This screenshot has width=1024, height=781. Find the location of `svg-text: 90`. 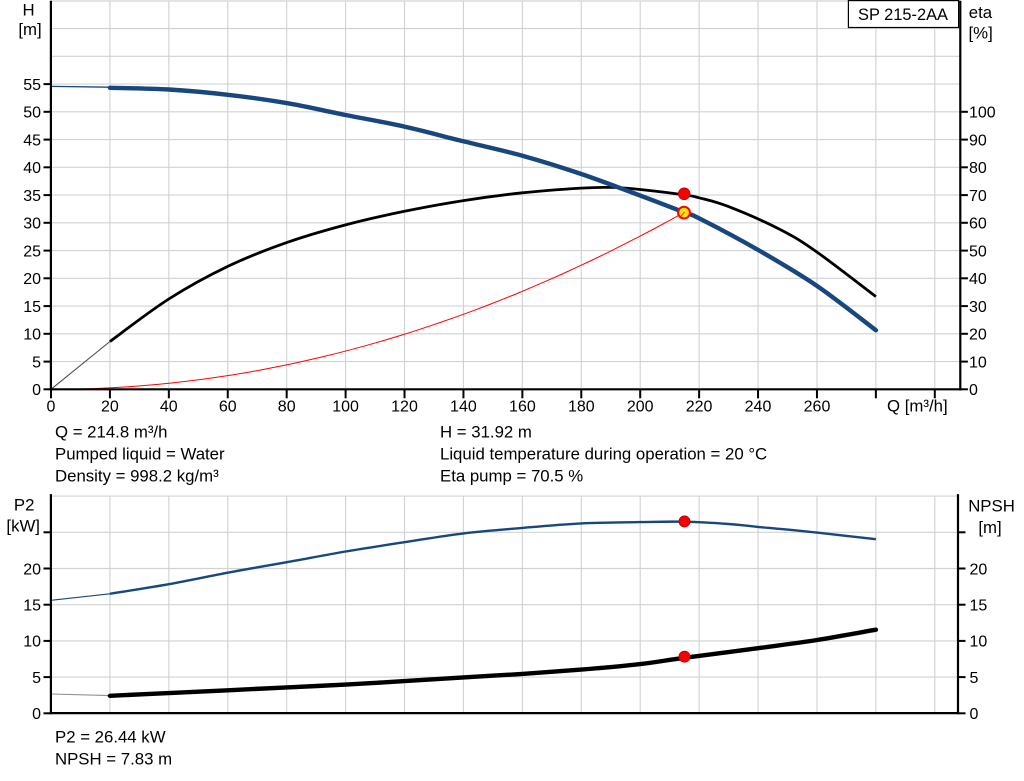

svg-text: 90 is located at coordinates (978, 140).